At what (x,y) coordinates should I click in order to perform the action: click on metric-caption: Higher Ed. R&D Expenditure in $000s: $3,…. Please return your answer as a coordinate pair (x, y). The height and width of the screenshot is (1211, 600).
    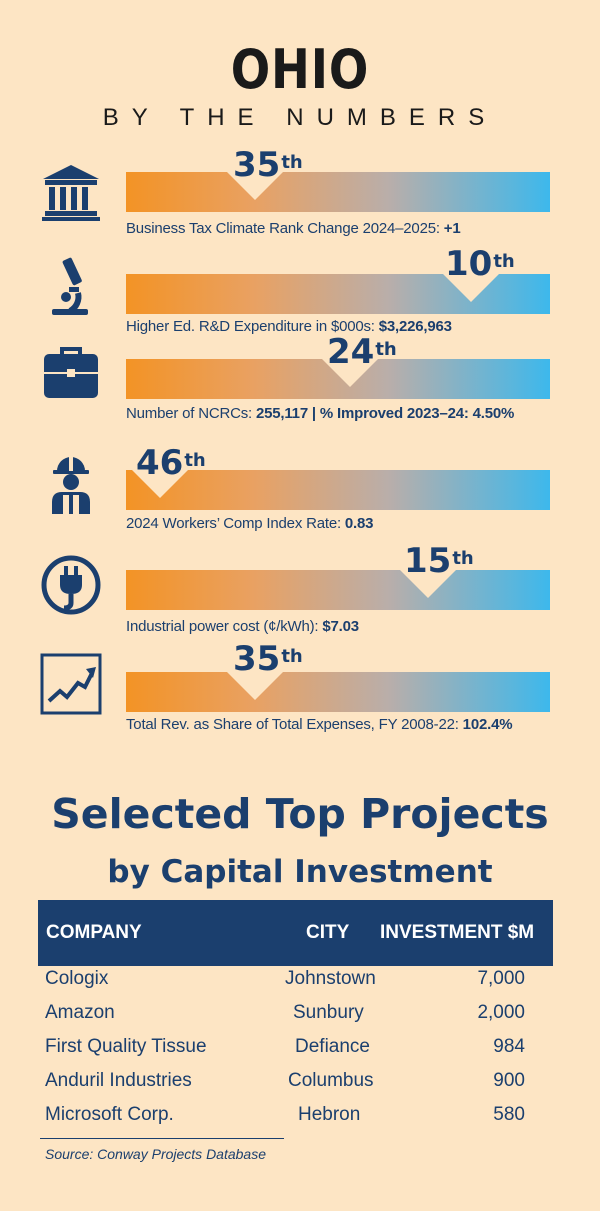
    Looking at the image, I should click on (289, 326).